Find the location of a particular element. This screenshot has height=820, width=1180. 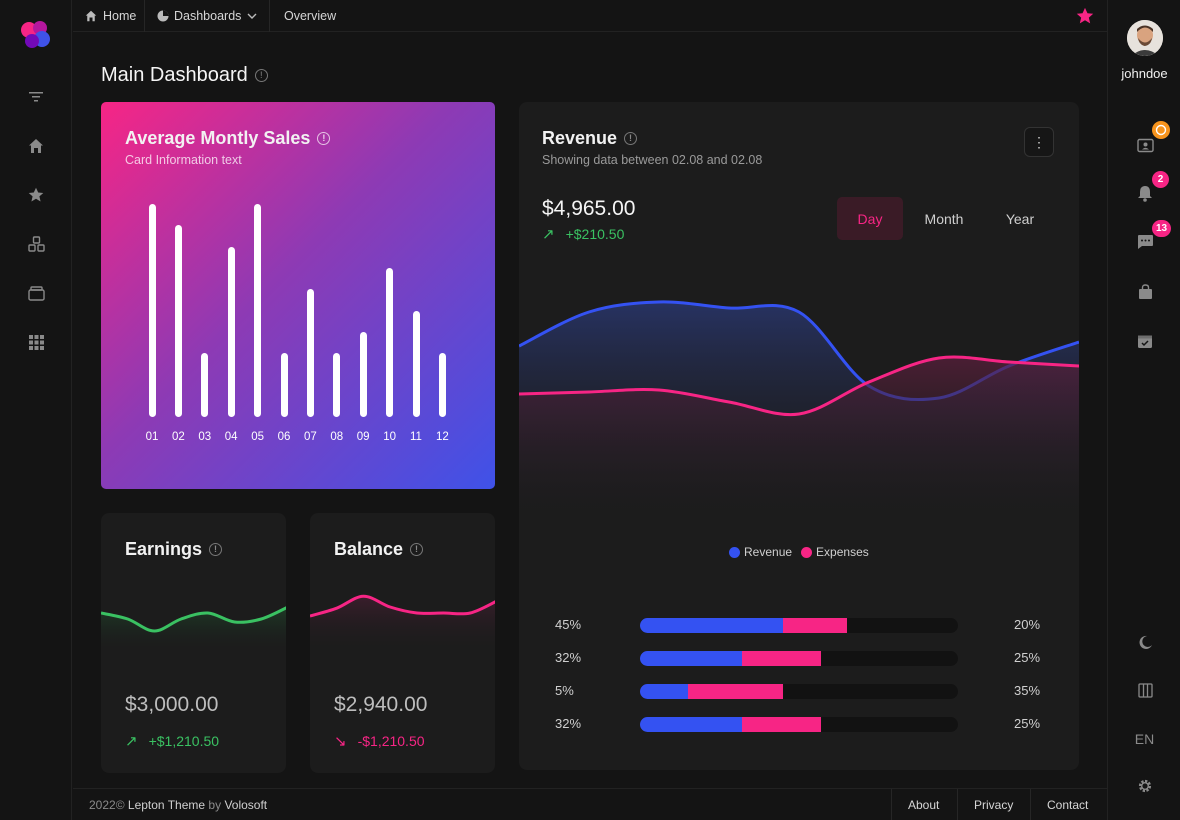

contact-card-icon is located at coordinates (1145, 145).